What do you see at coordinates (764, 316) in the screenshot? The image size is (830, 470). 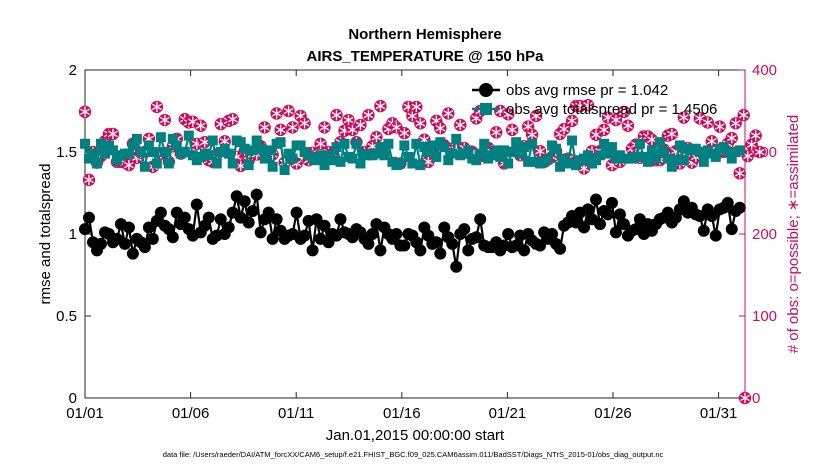 I see `y-right-tick-label: 100` at bounding box center [764, 316].